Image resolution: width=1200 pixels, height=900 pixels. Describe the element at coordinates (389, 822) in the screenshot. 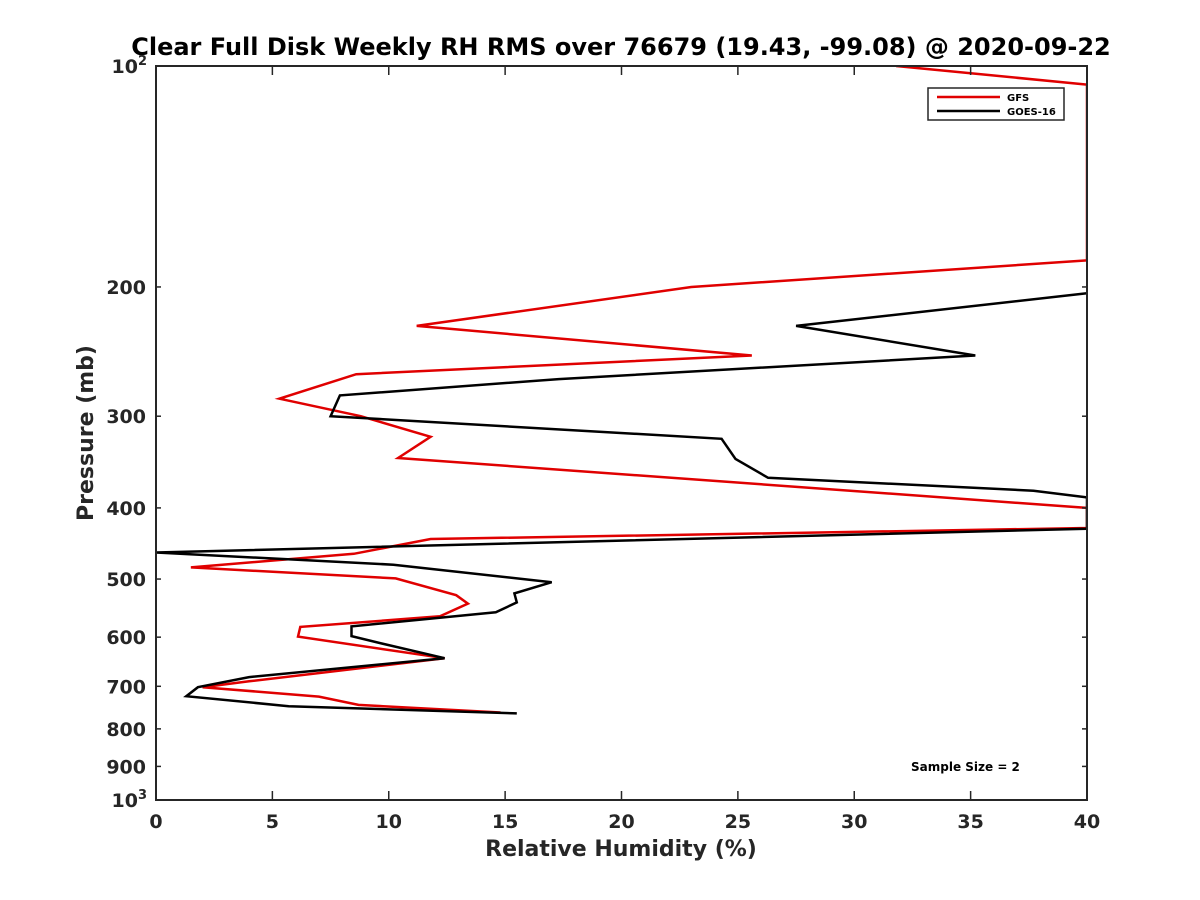

I see `x-tick-label: 10` at that location.